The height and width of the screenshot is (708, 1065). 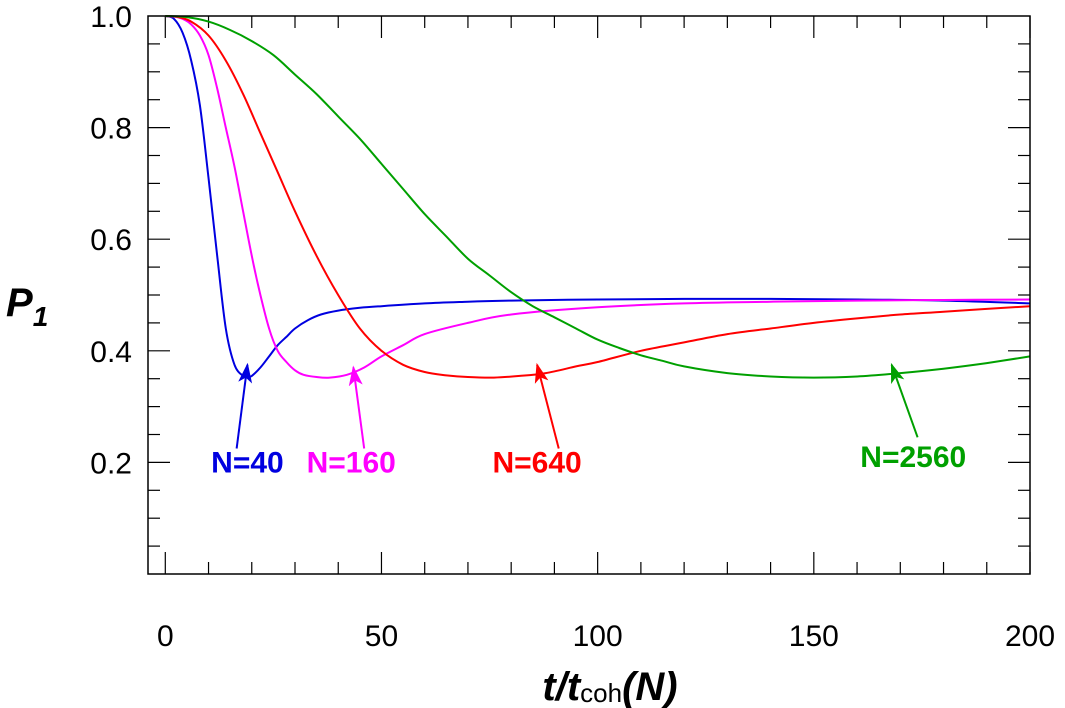 What do you see at coordinates (601, 693) in the screenshot?
I see `x-axis-title-sub: coh` at bounding box center [601, 693].